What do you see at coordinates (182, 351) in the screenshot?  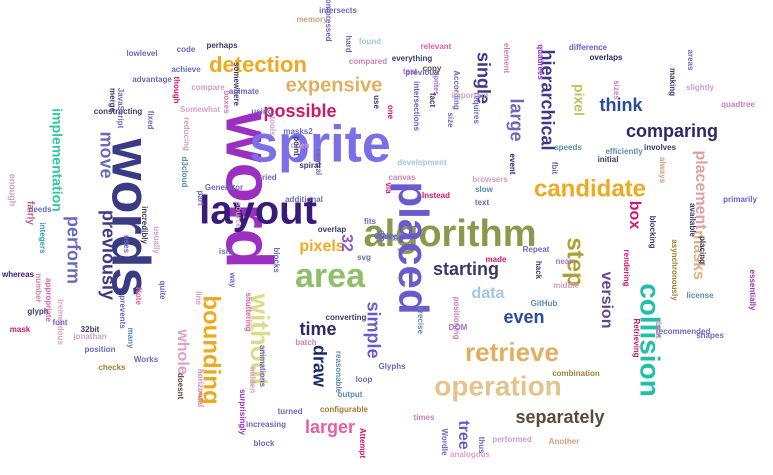 I see `word-39: whole` at bounding box center [182, 351].